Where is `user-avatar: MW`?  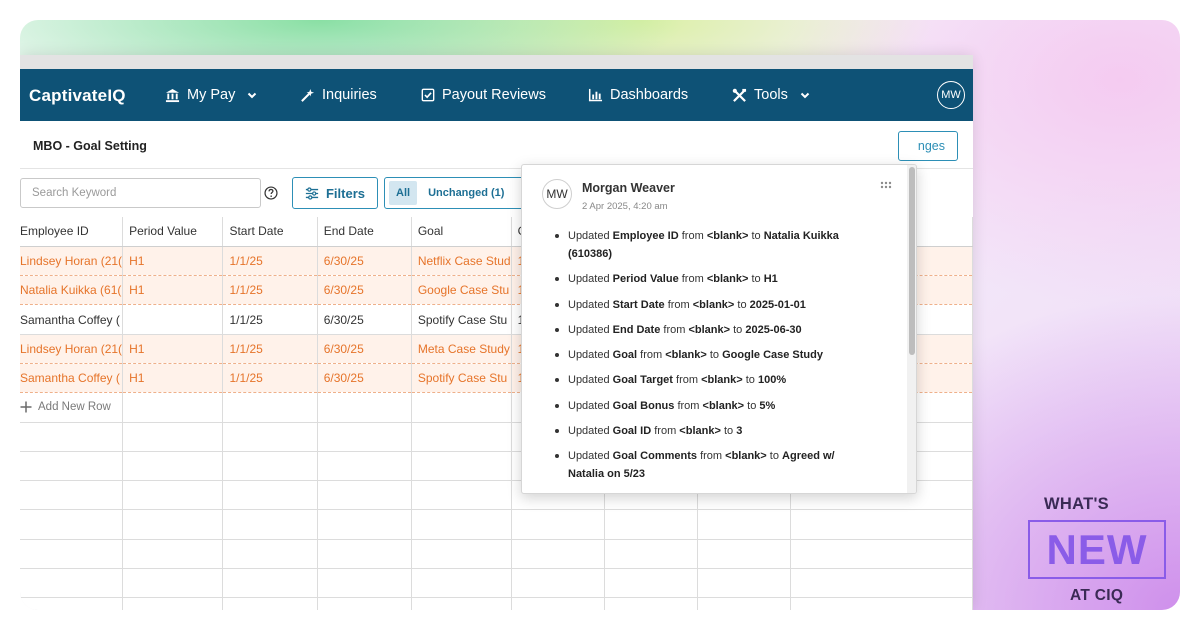
user-avatar: MW is located at coordinates (951, 95).